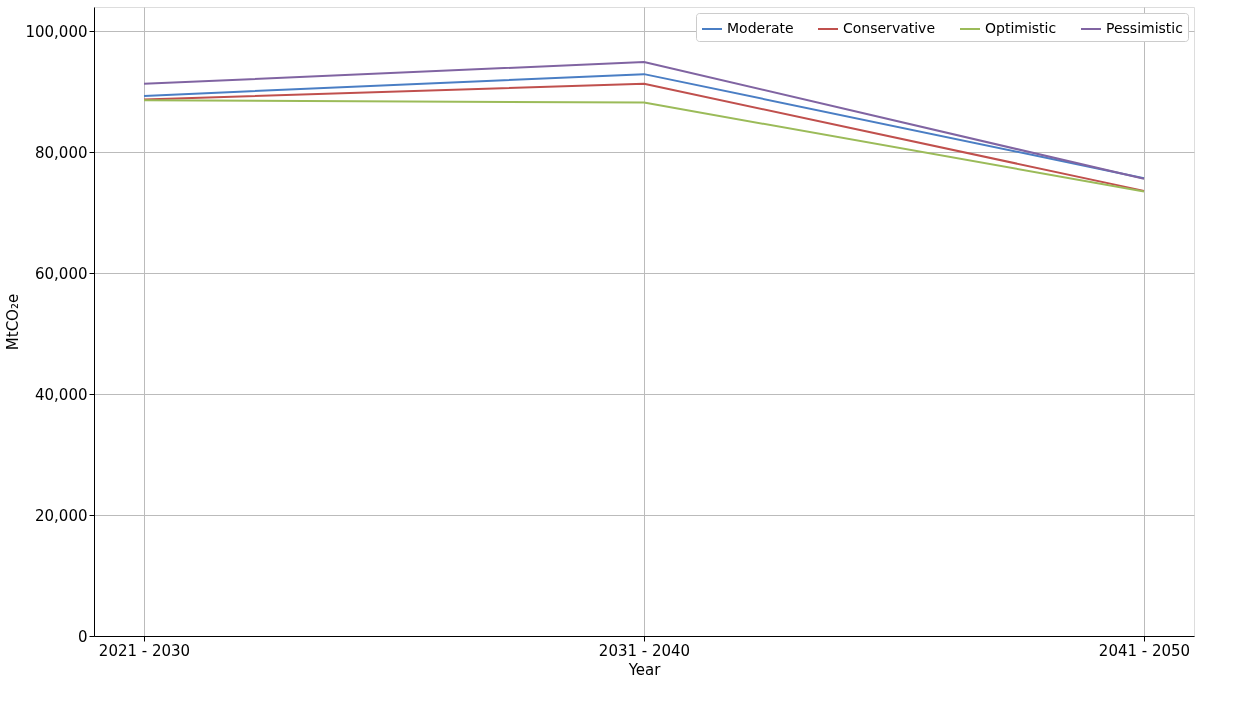 Image resolution: width=1255 pixels, height=724 pixels. I want to click on x-tick-label: 2021 - 2030, so click(144, 650).